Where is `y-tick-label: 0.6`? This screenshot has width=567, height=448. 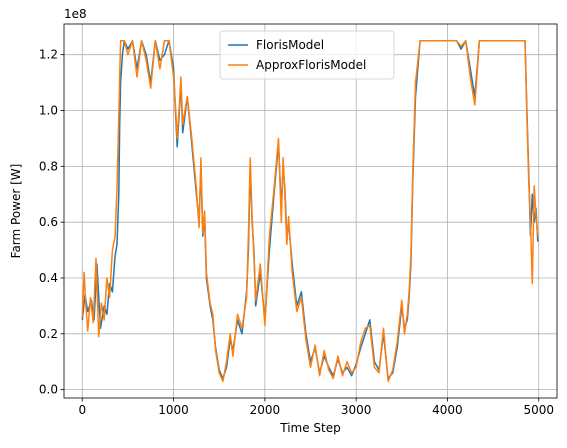
y-tick-label: 0.6 is located at coordinates (48, 222).